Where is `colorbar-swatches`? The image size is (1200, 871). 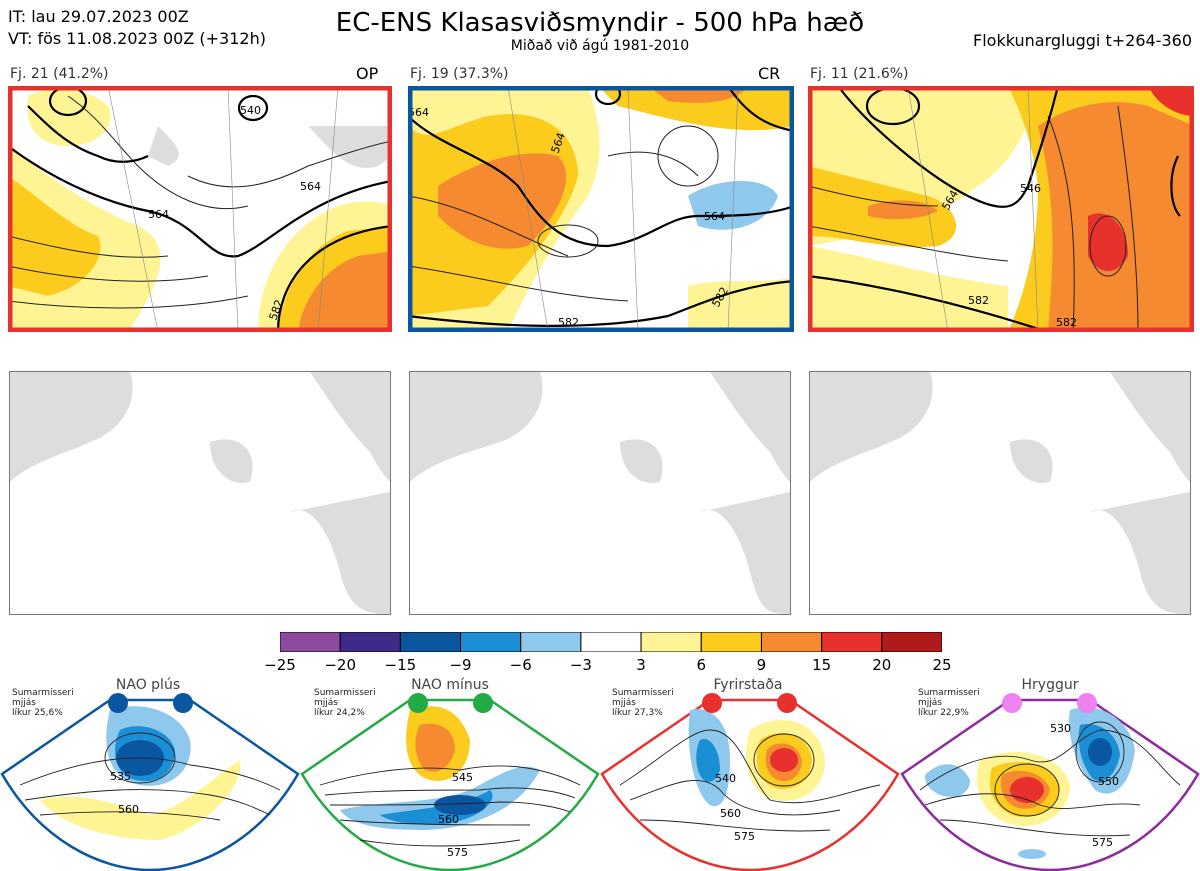
colorbar-swatches is located at coordinates (611, 642).